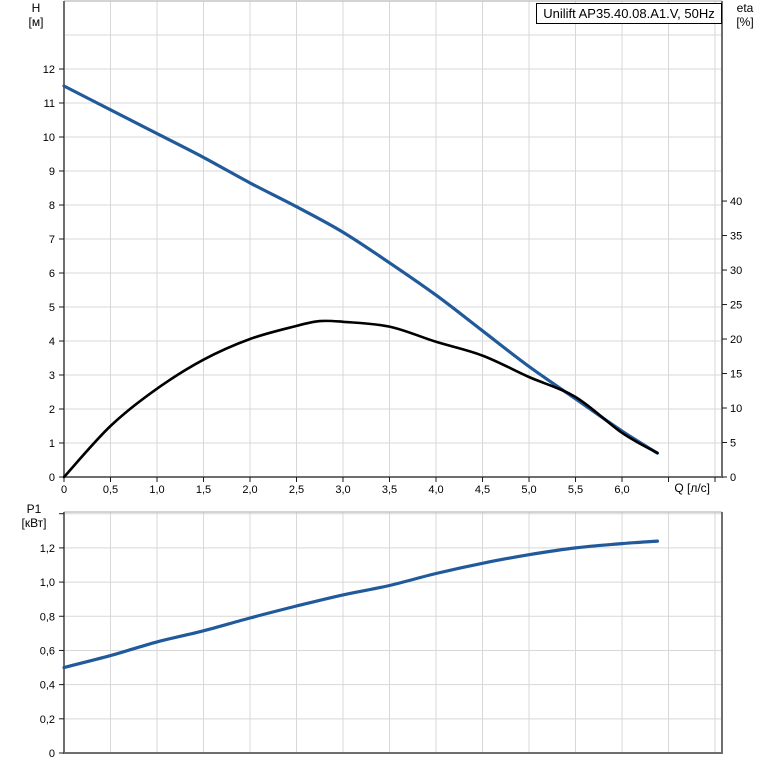 The height and width of the screenshot is (764, 769). What do you see at coordinates (342, 490) in the screenshot?
I see `x-tick-label: 3,0` at bounding box center [342, 490].